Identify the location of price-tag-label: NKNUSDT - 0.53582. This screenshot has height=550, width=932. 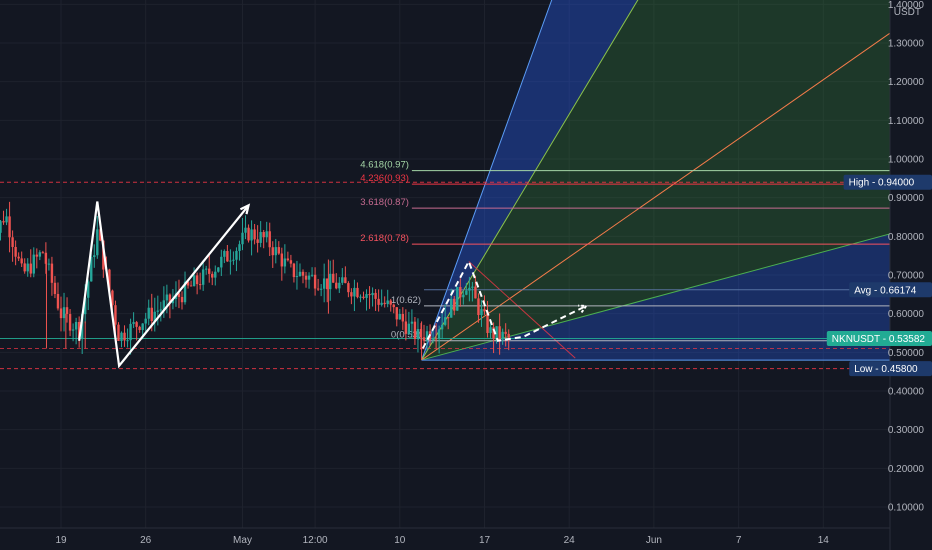
(879, 339).